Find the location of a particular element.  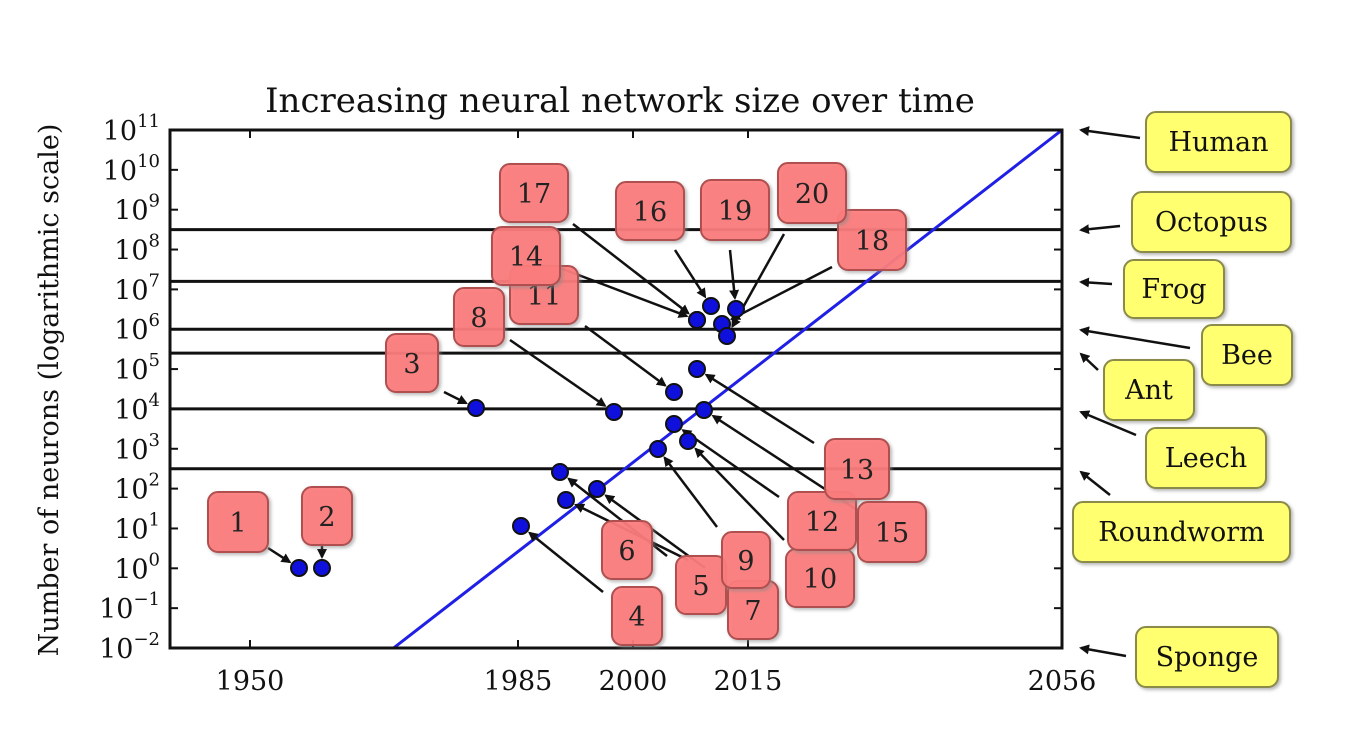

x-tick-labels: 1950 1985 2000 2015 2056 is located at coordinates (656, 681).